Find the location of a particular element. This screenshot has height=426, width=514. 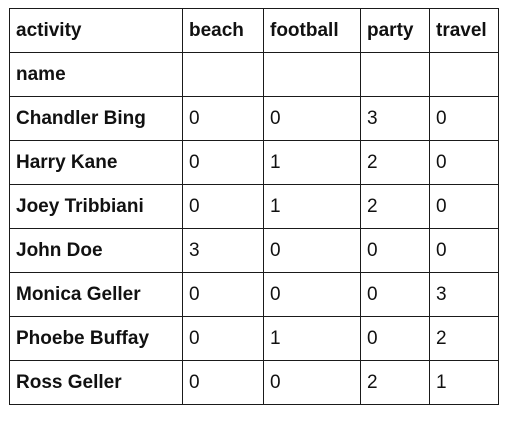

column-header-football: football is located at coordinates (312, 30).